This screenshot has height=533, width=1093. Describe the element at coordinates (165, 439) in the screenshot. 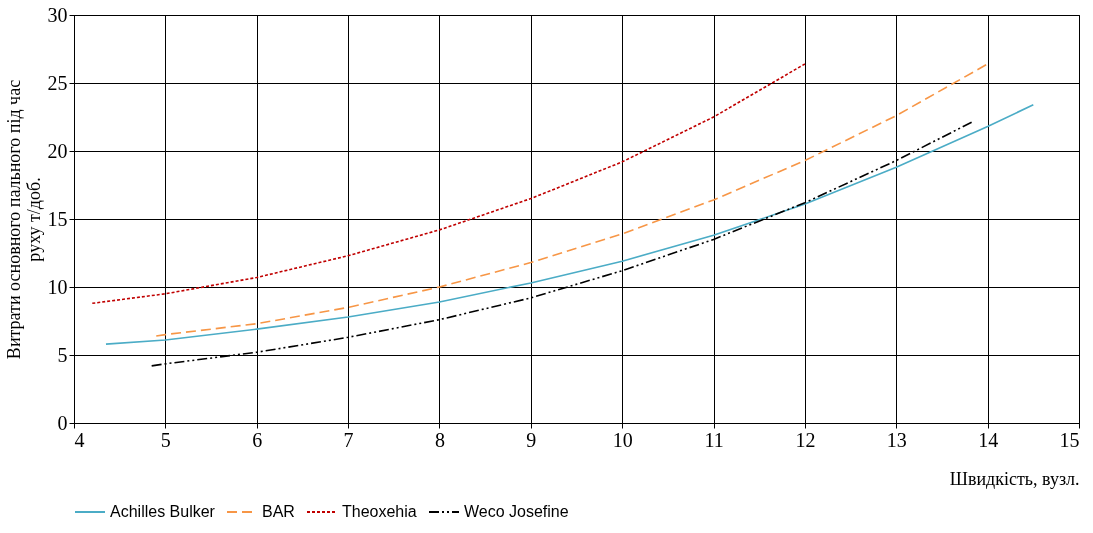

I see `x-tick-label: 5` at that location.